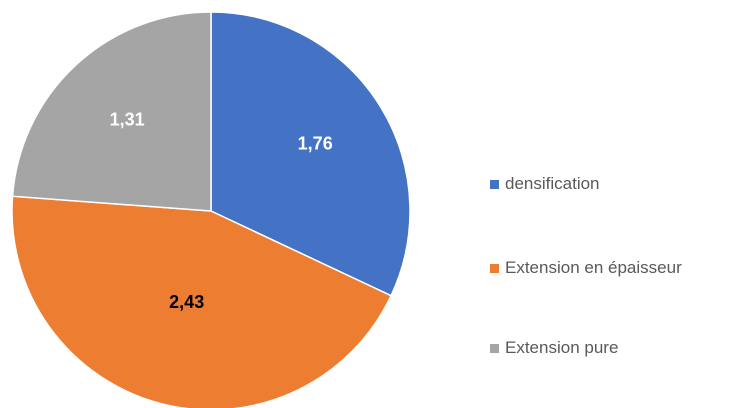 The image size is (743, 408). What do you see at coordinates (127, 119) in the screenshot?
I see `data-label-3: 1,31` at bounding box center [127, 119].